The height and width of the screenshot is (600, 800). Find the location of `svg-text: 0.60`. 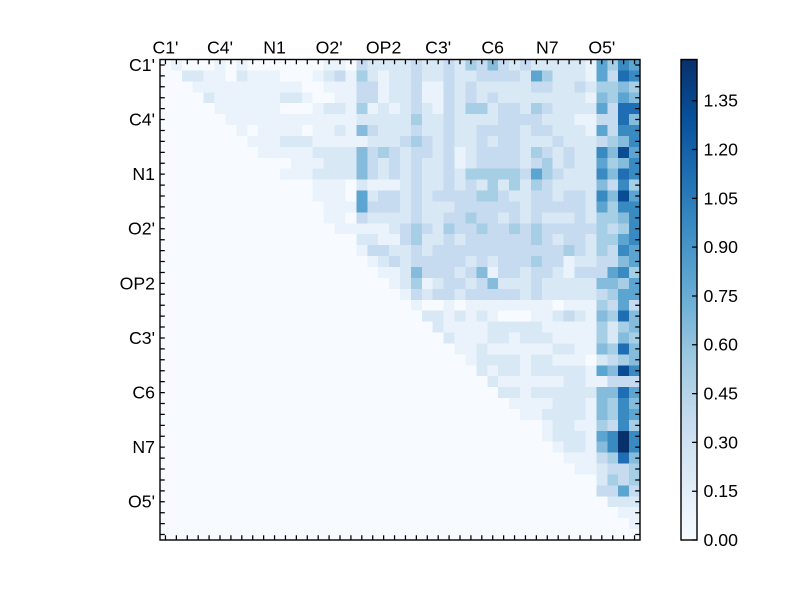

svg-text: 0.60 is located at coordinates (721, 345).